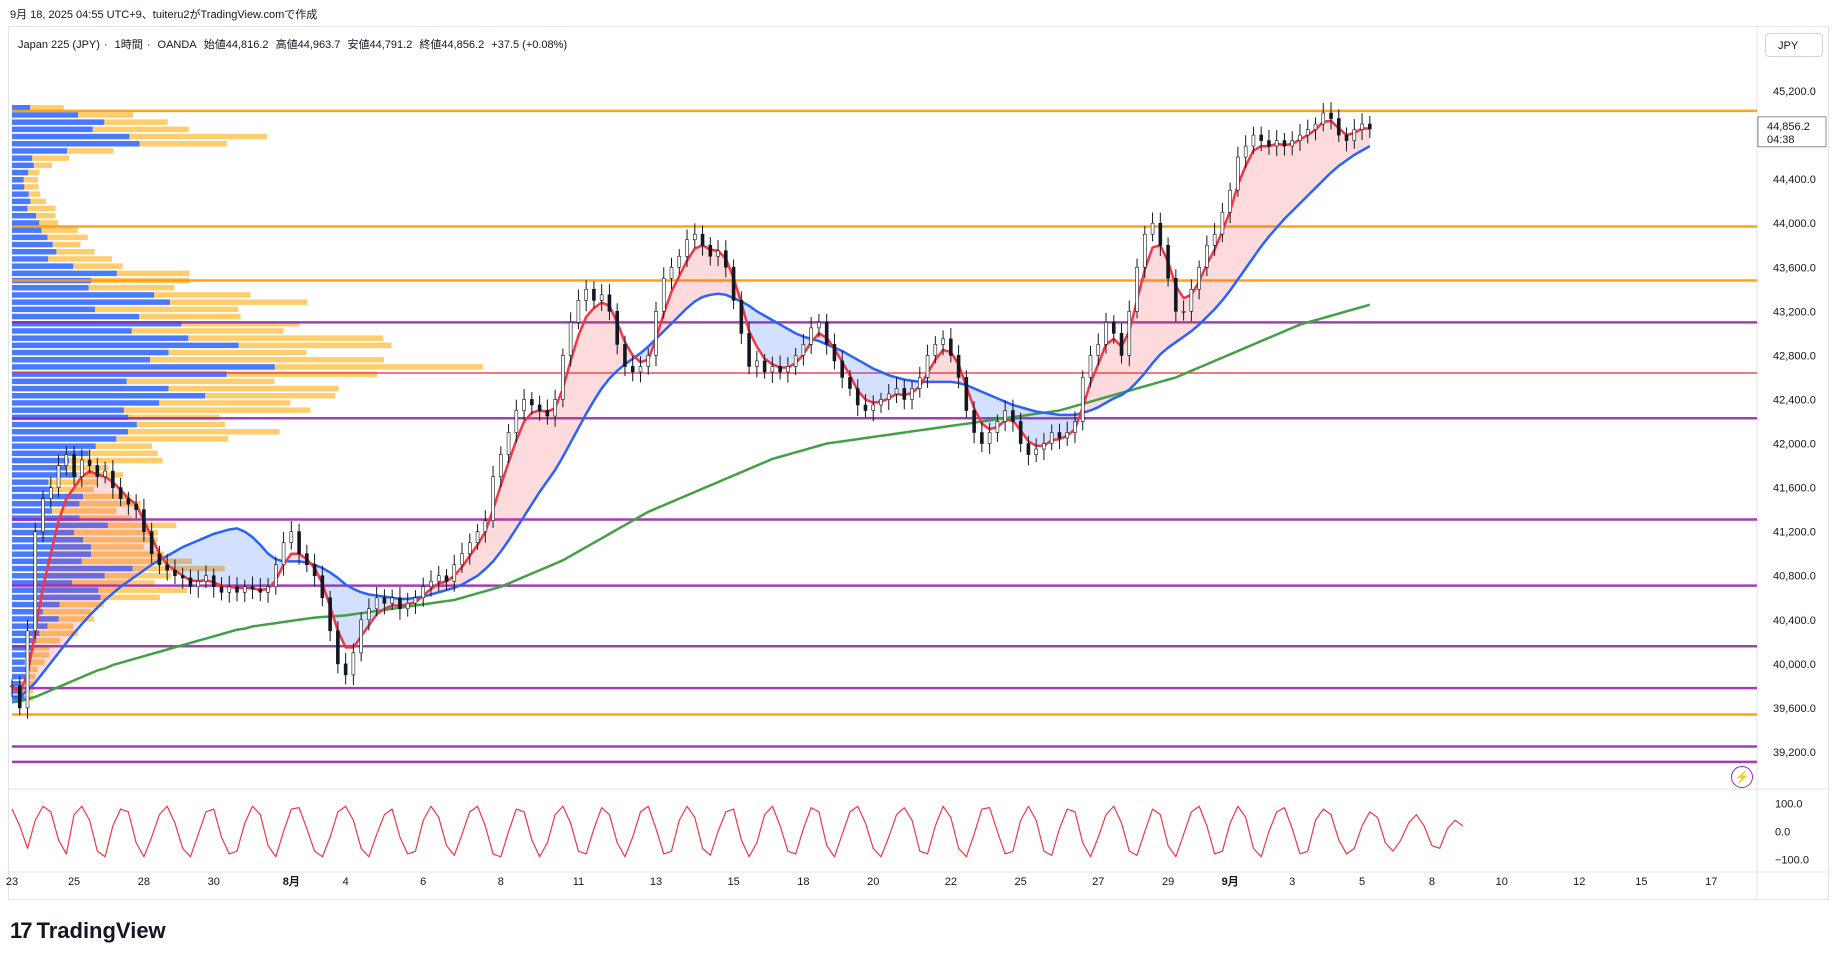  I want to click on legend-low: 安値44,791.2, so click(380, 45).